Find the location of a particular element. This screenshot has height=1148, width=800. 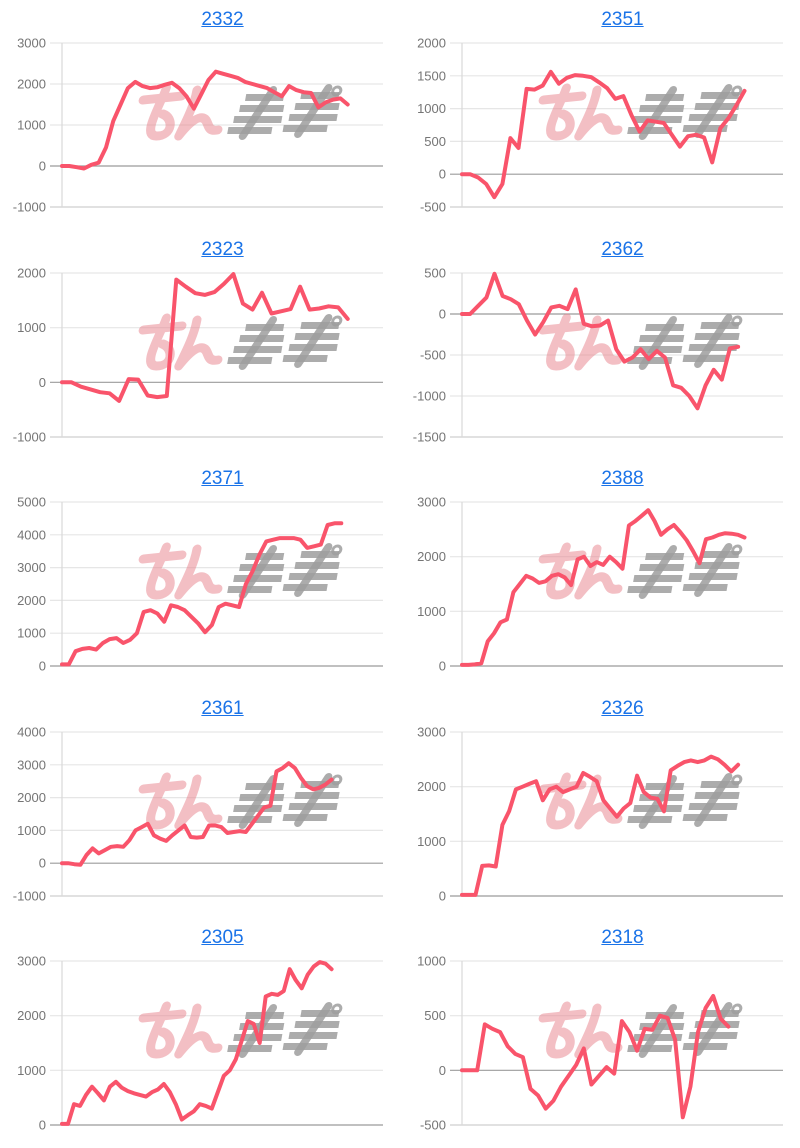

gridlines: 0 1000 2000 3000 4000 5000 is located at coordinates (200, 584).